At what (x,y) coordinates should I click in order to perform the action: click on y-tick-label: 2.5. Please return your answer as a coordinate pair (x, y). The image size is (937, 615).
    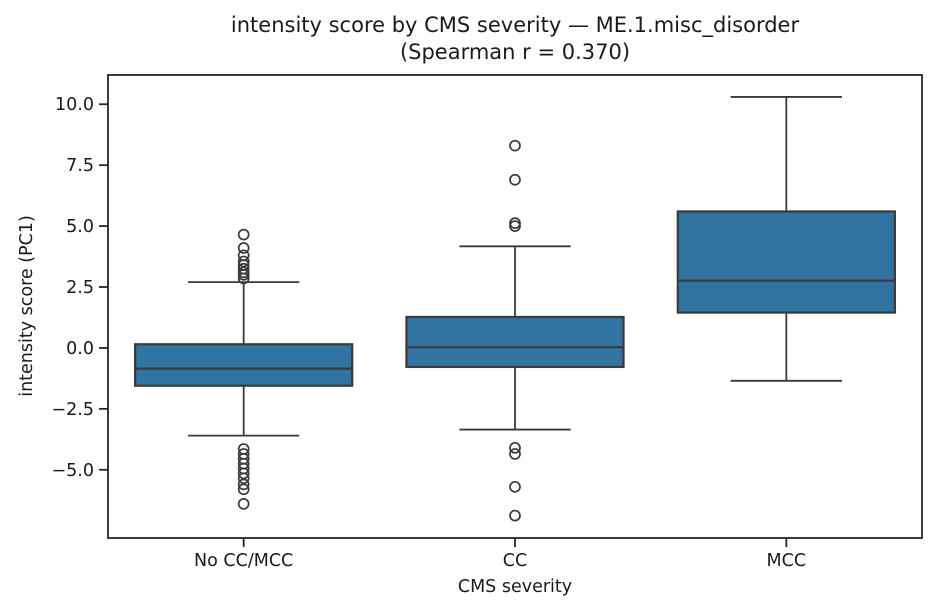
    Looking at the image, I should click on (80, 288).